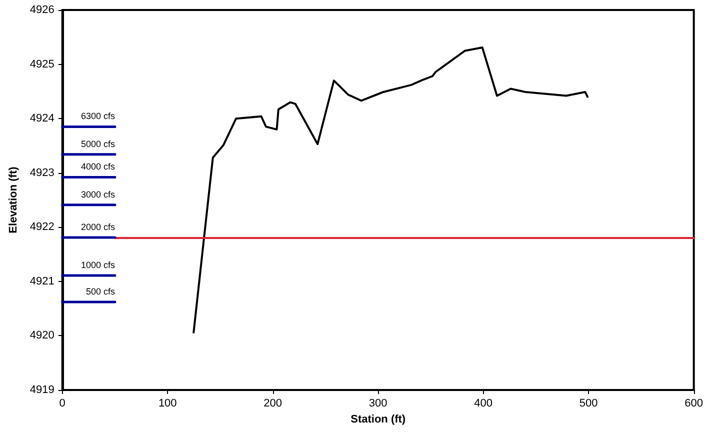 The width and height of the screenshot is (706, 432). Describe the element at coordinates (694, 404) in the screenshot. I see `x-tick-label: 600` at that location.